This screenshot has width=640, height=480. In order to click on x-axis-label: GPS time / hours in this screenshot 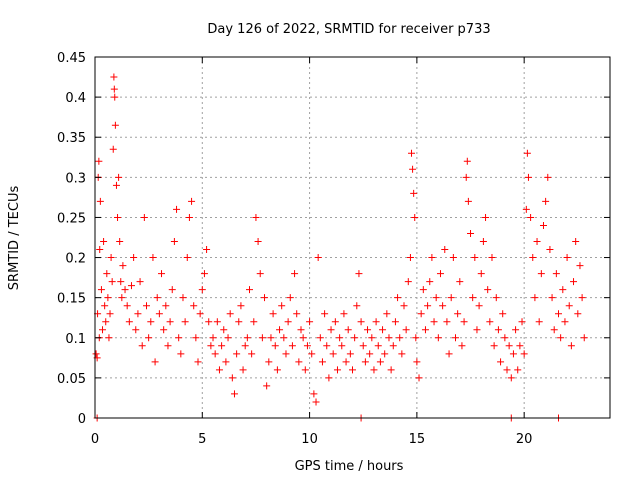, I will do `click(349, 466)`.